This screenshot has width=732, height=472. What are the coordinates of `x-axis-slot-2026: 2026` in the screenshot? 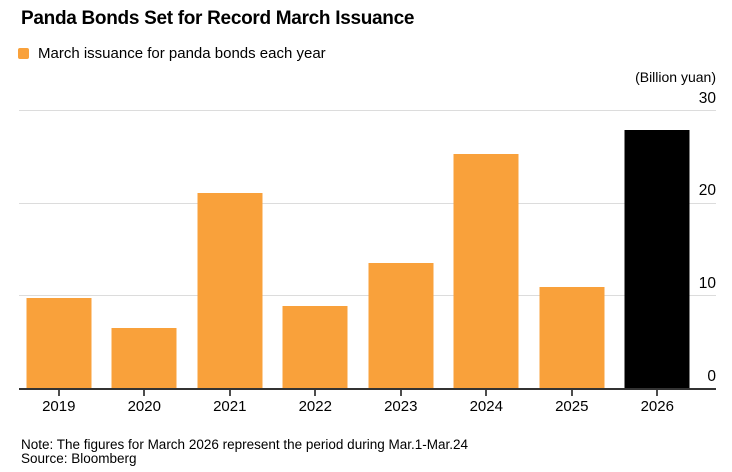 It's located at (658, 402).